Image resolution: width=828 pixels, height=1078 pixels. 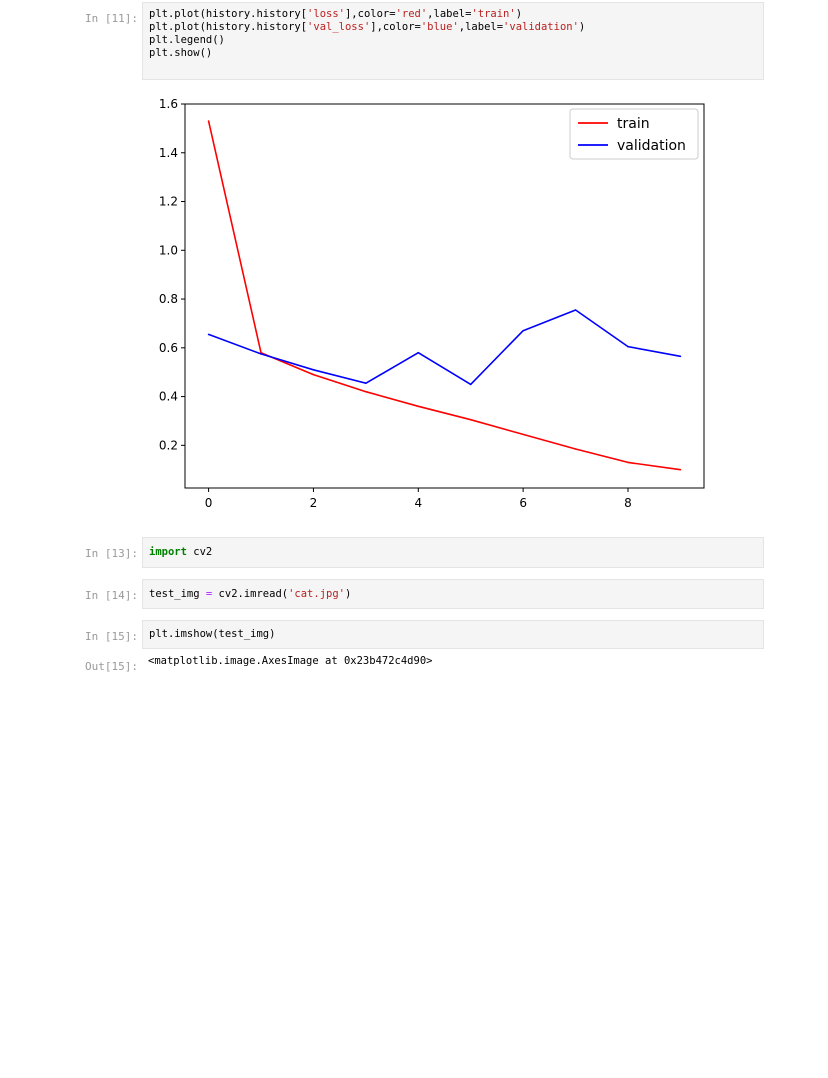 I want to click on code-token: cv2, so click(x=199, y=552).